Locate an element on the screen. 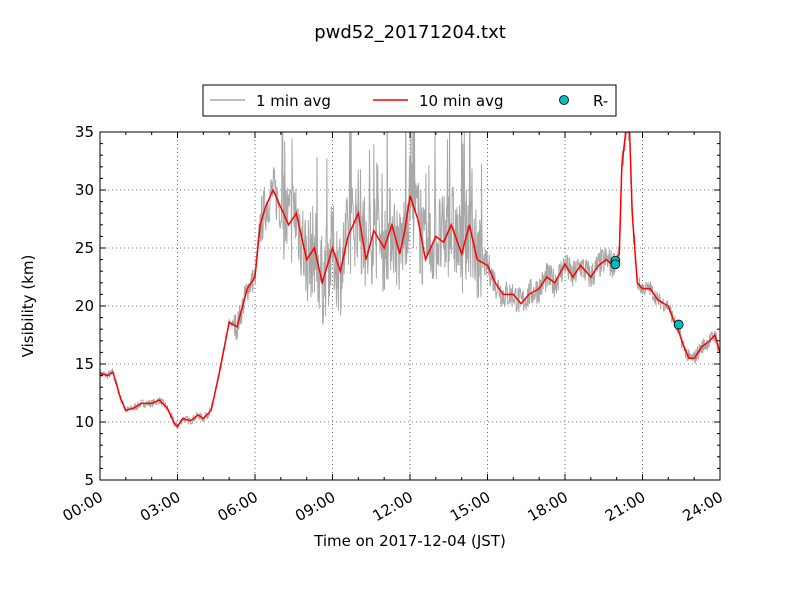  y-tick-label: 35 is located at coordinates (84, 132).